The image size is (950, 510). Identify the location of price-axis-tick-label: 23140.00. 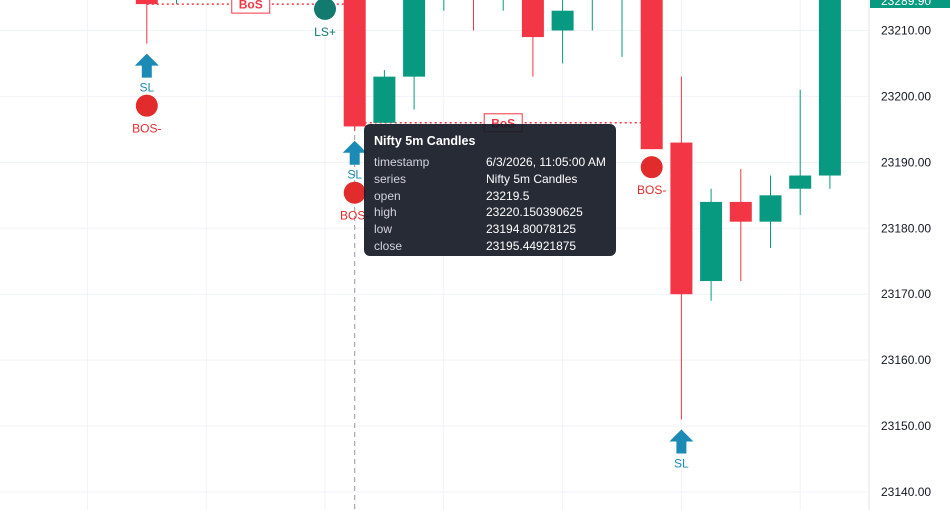
(906, 492).